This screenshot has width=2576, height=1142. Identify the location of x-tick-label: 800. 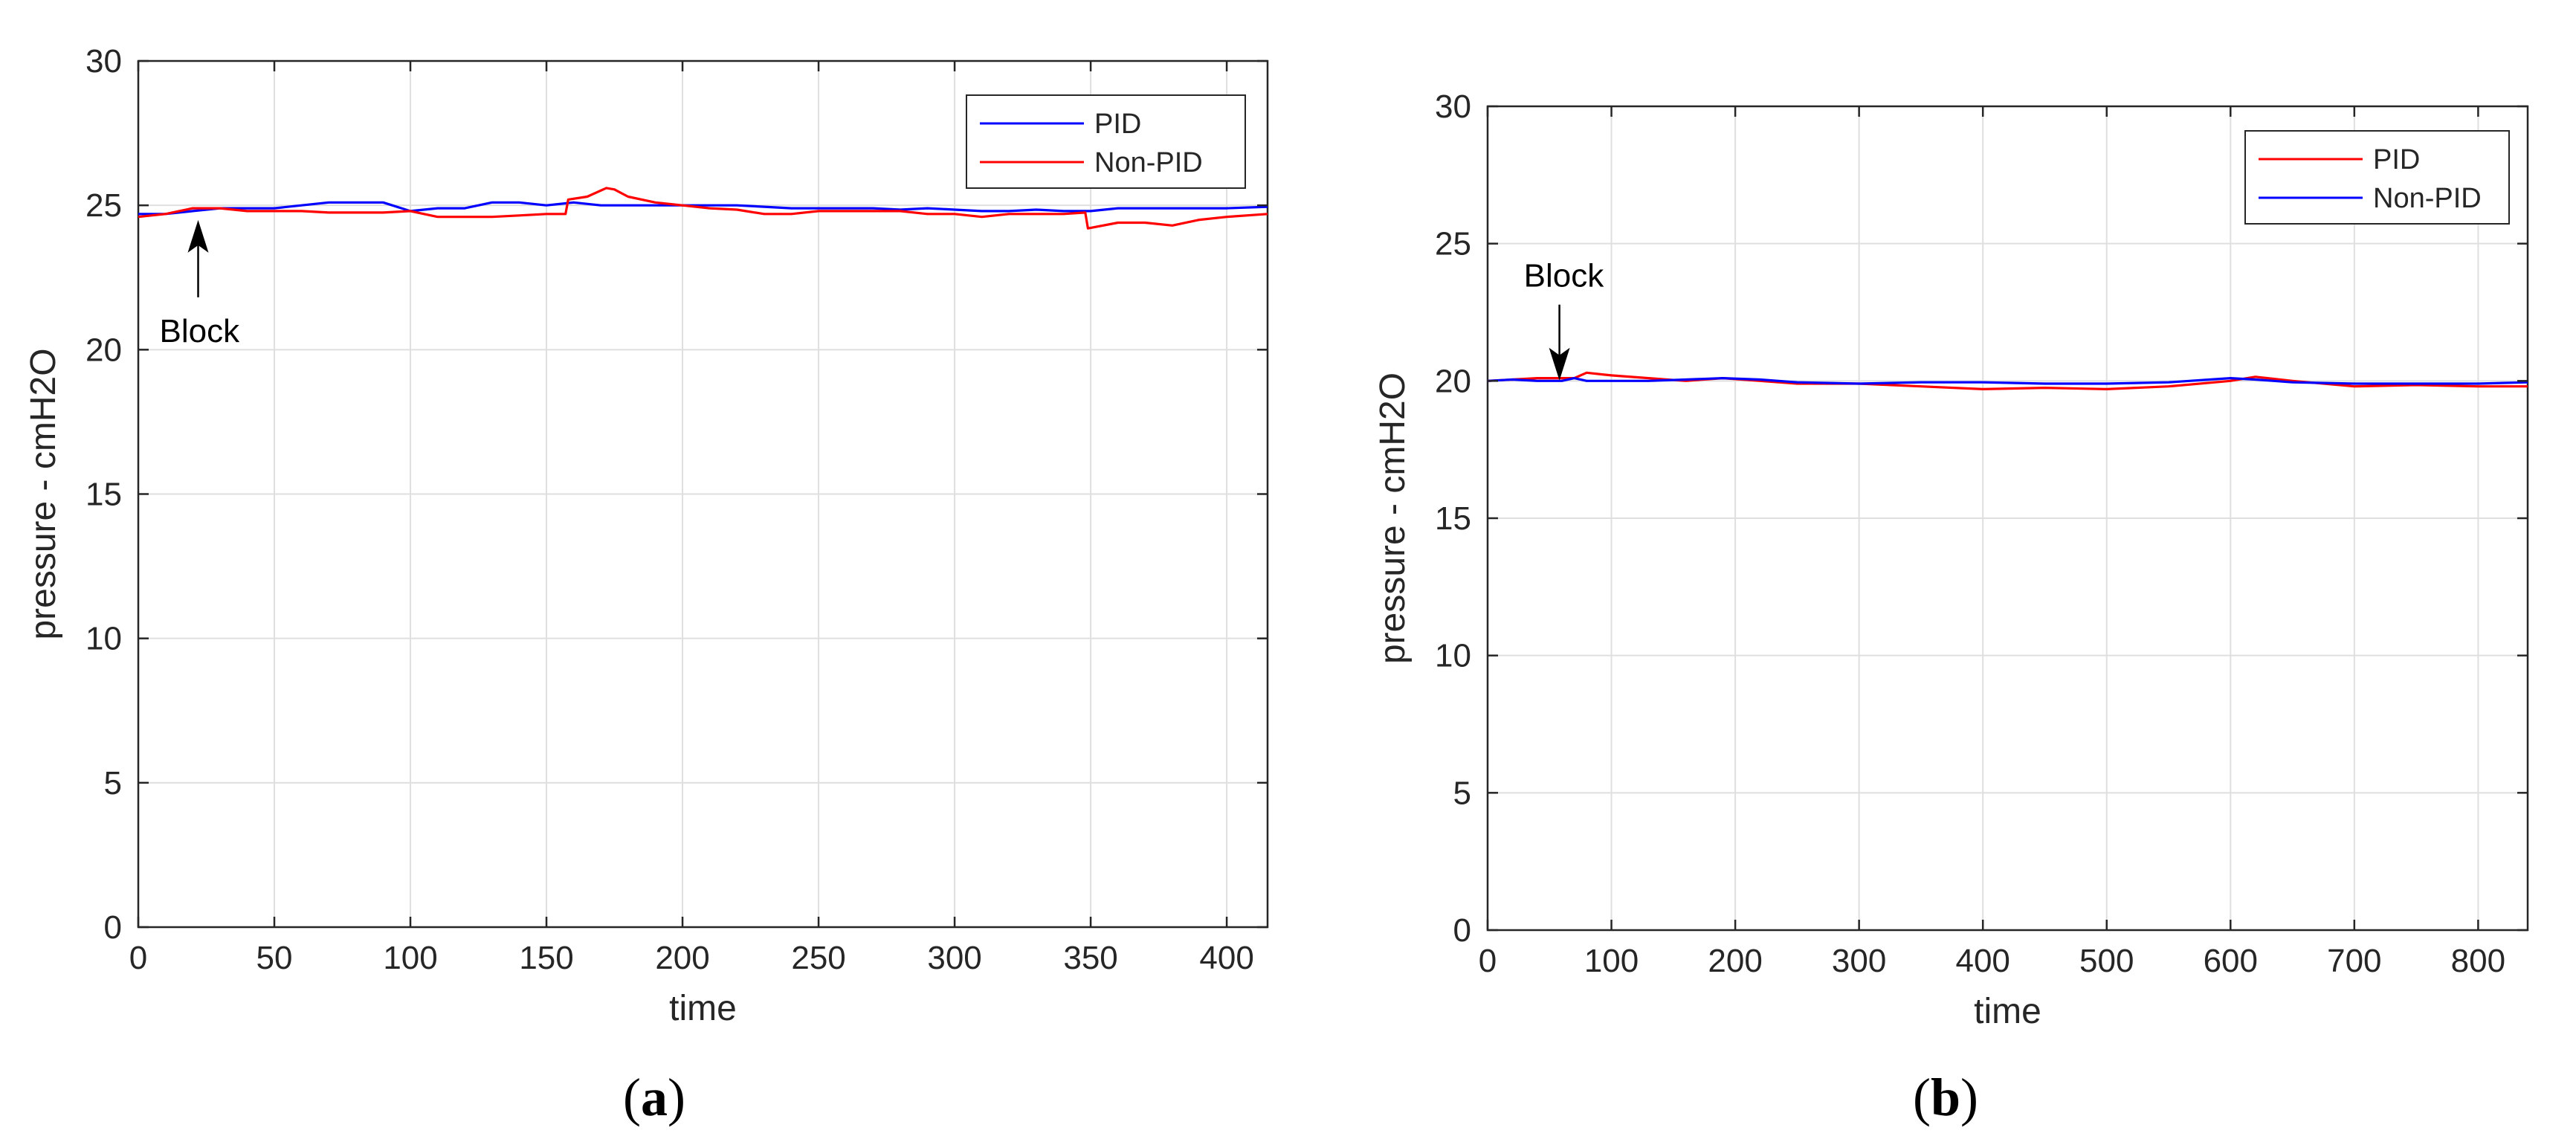
(2478, 961).